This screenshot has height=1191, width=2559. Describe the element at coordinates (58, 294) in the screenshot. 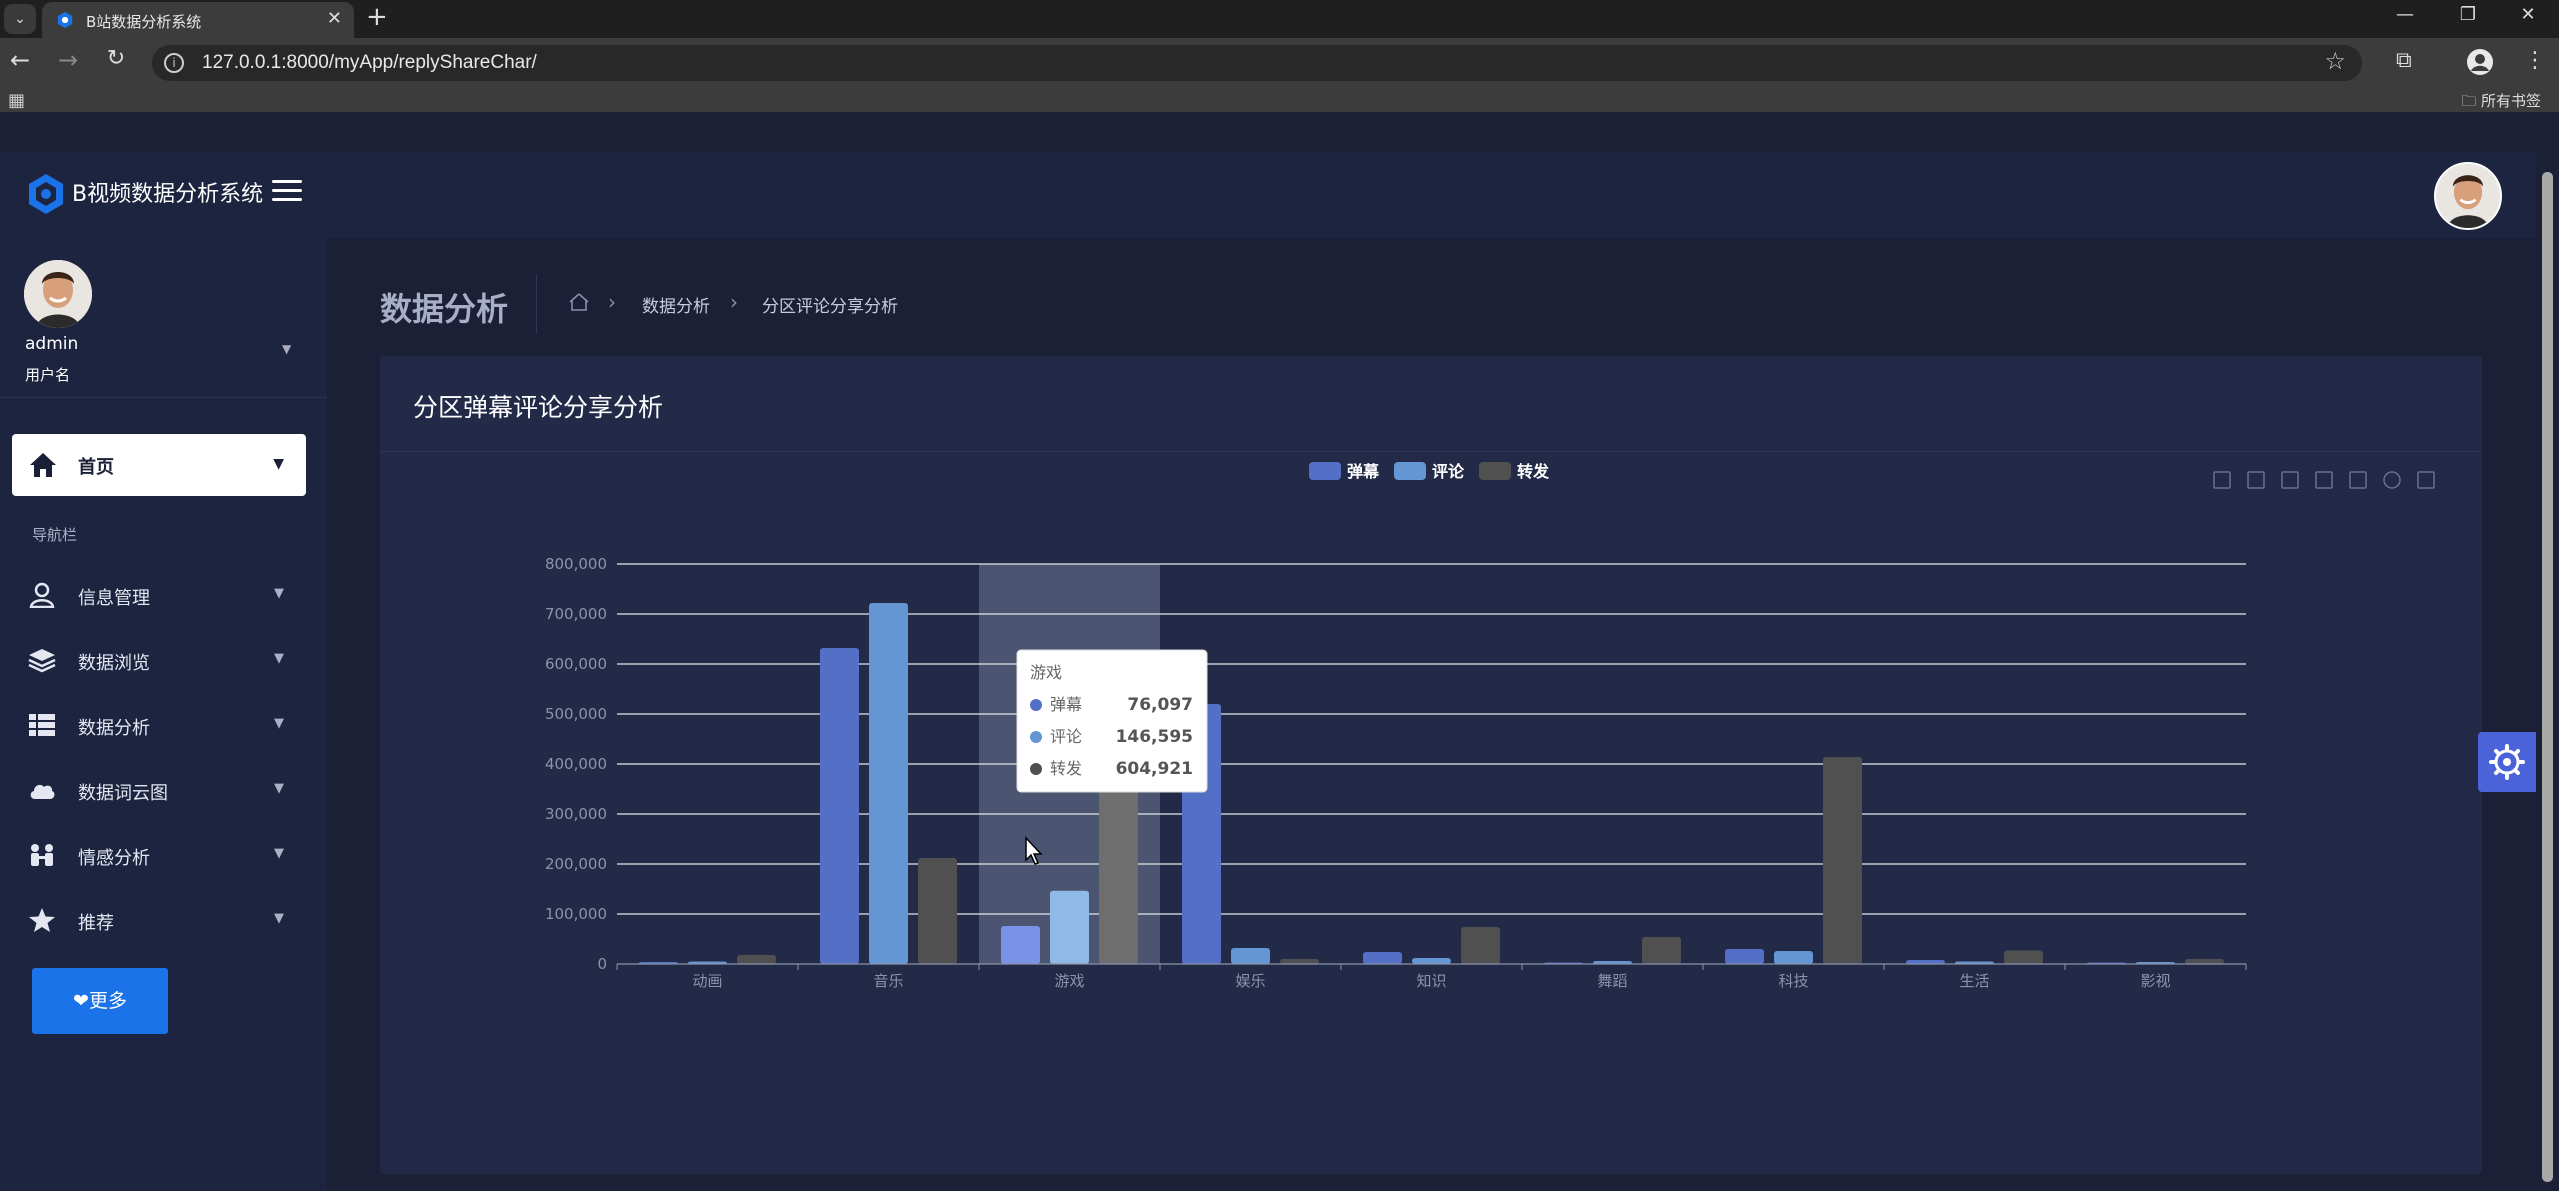

I see `avatar` at that location.